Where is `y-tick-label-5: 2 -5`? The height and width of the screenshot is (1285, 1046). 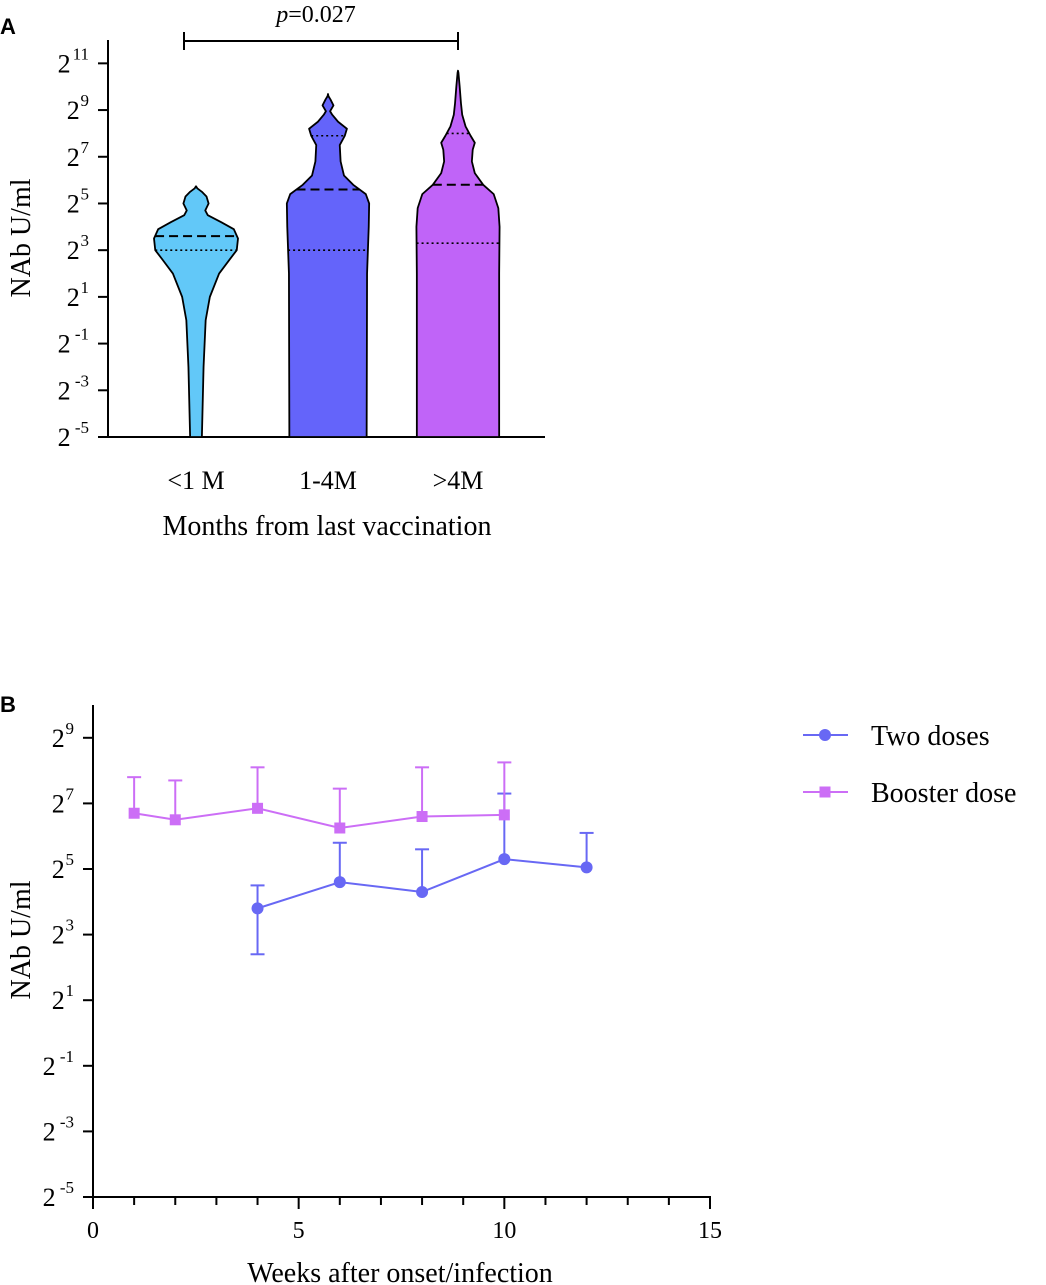 y-tick-label-5: 2 -5 is located at coordinates (73, 435).